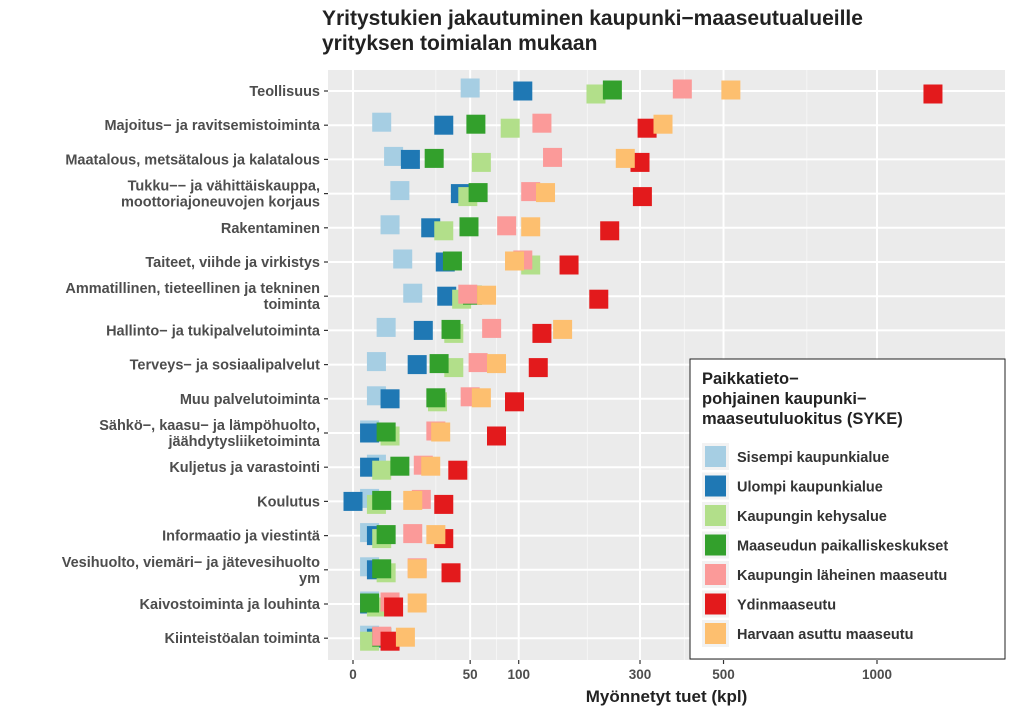  I want to click on legend-box, so click(847, 509).